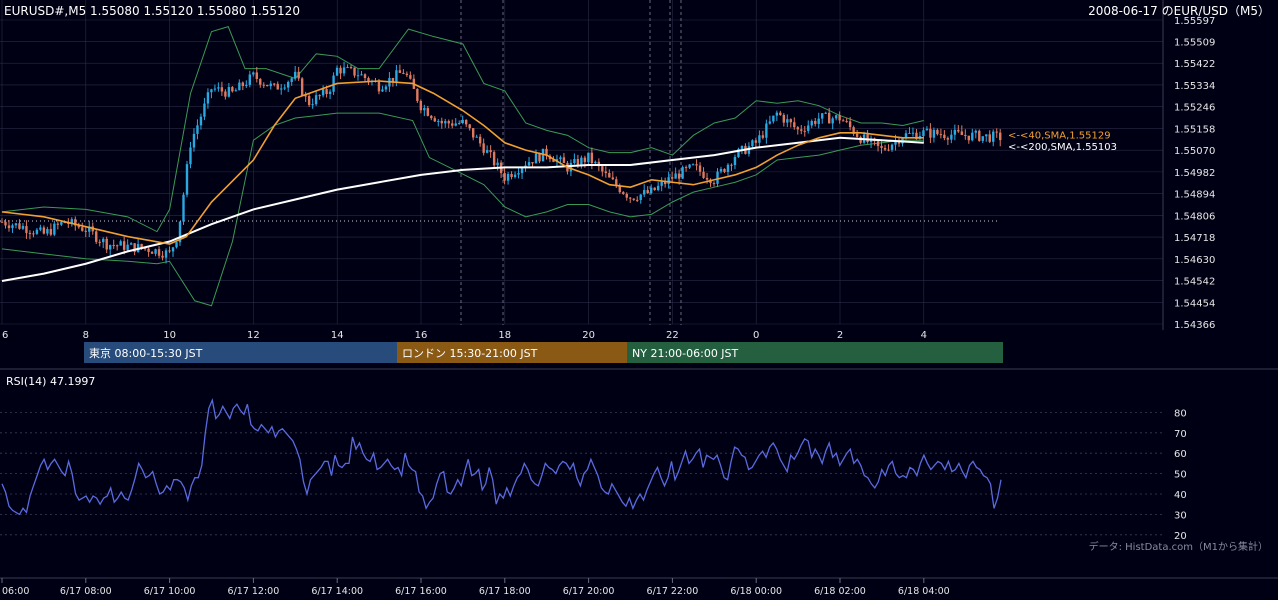 The height and width of the screenshot is (600, 1278). Describe the element at coordinates (254, 591) in the screenshot. I see `time-tick-label: 6/17 12:00` at that location.